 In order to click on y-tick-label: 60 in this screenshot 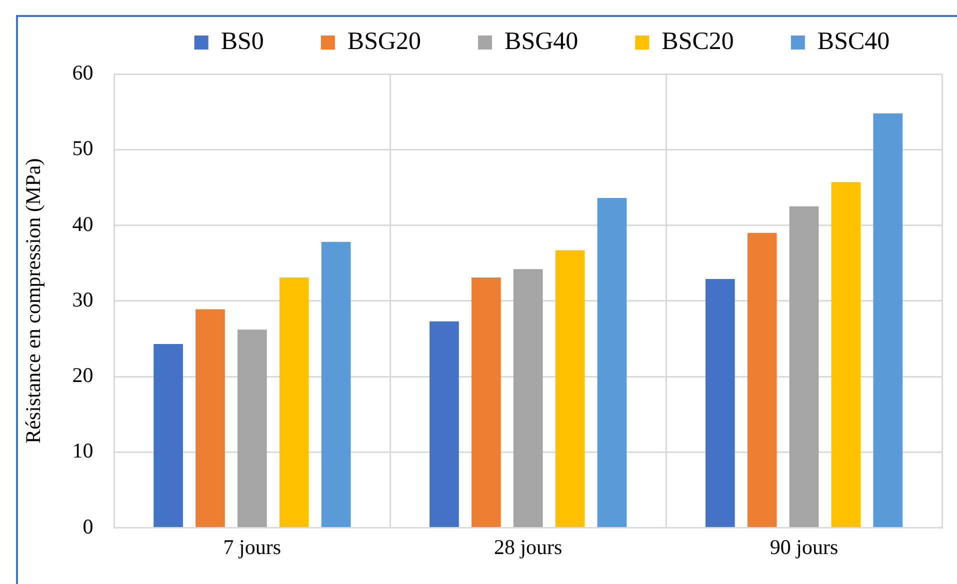, I will do `click(83, 72)`.